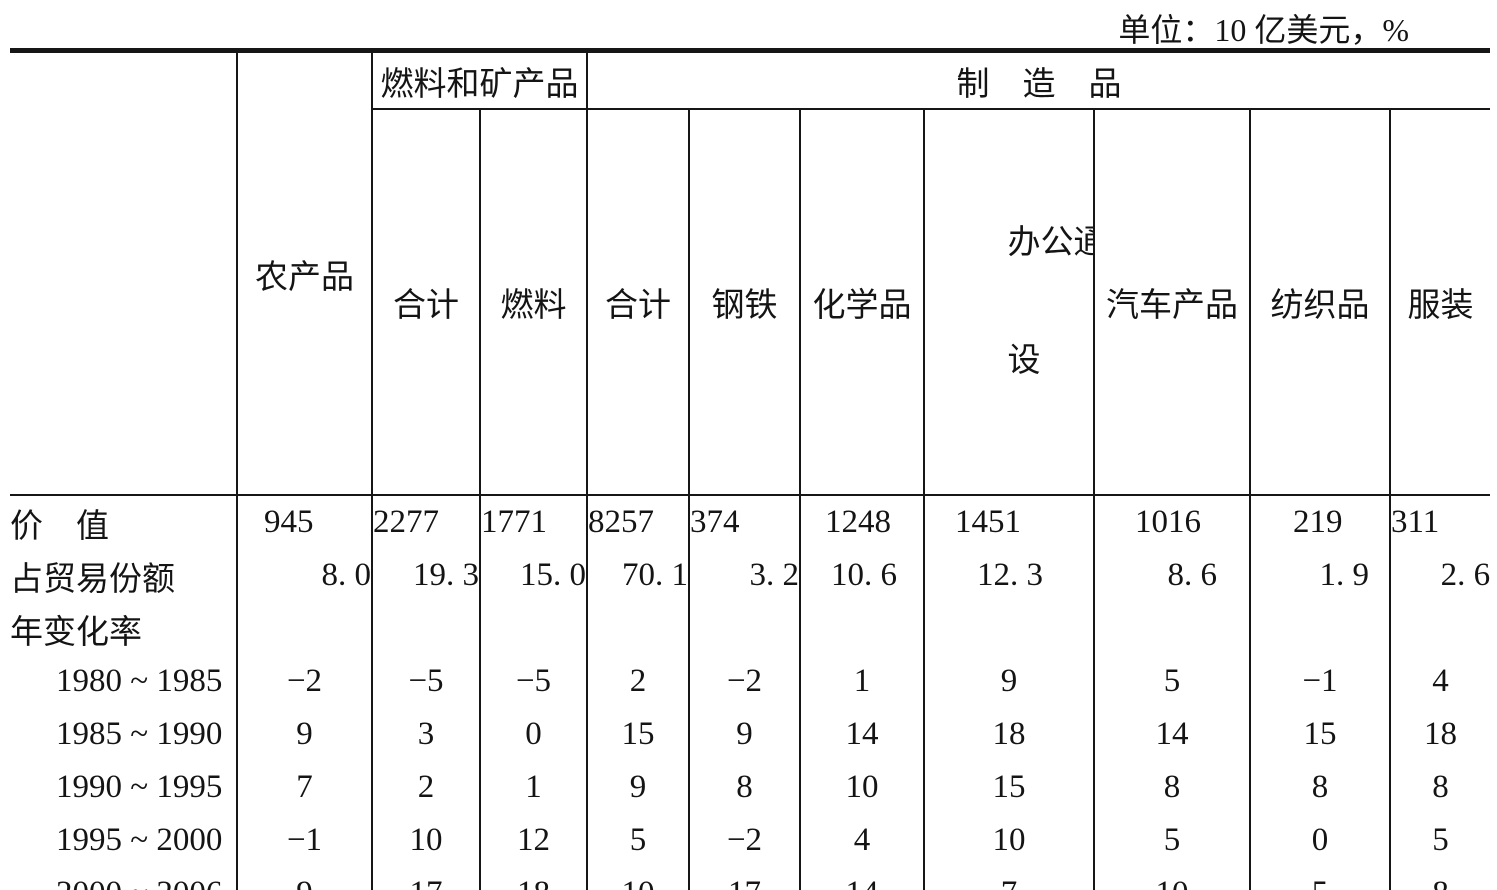  I want to click on column-header-agriculture: 农产品, so click(304, 272).